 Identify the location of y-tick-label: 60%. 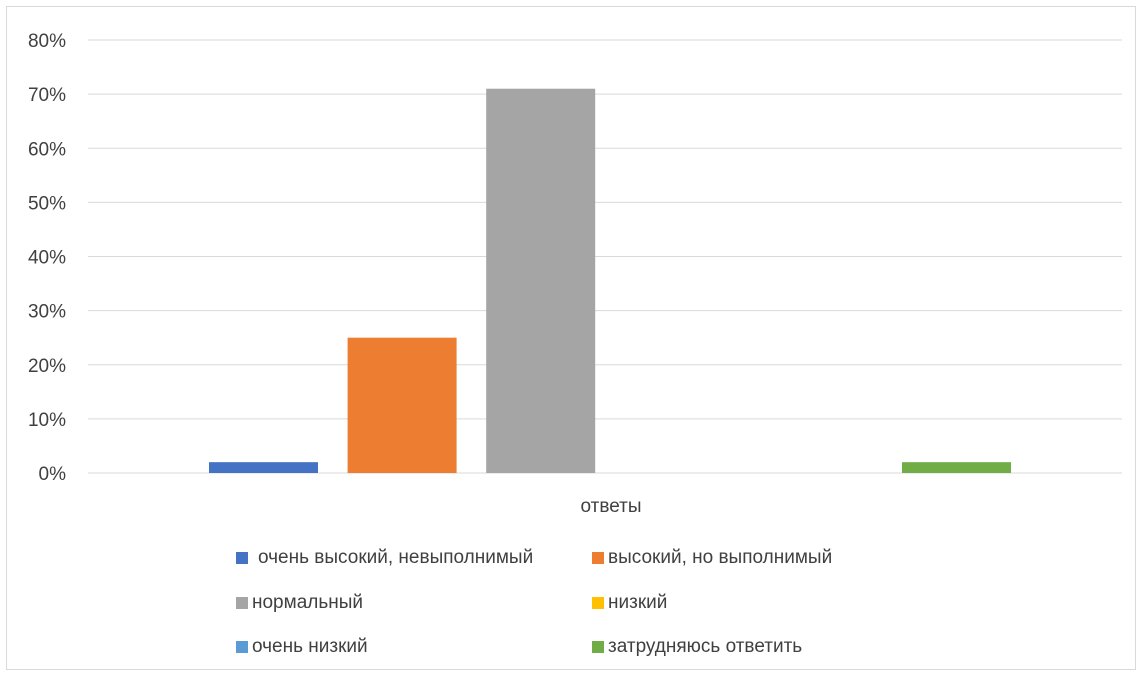
(47, 149).